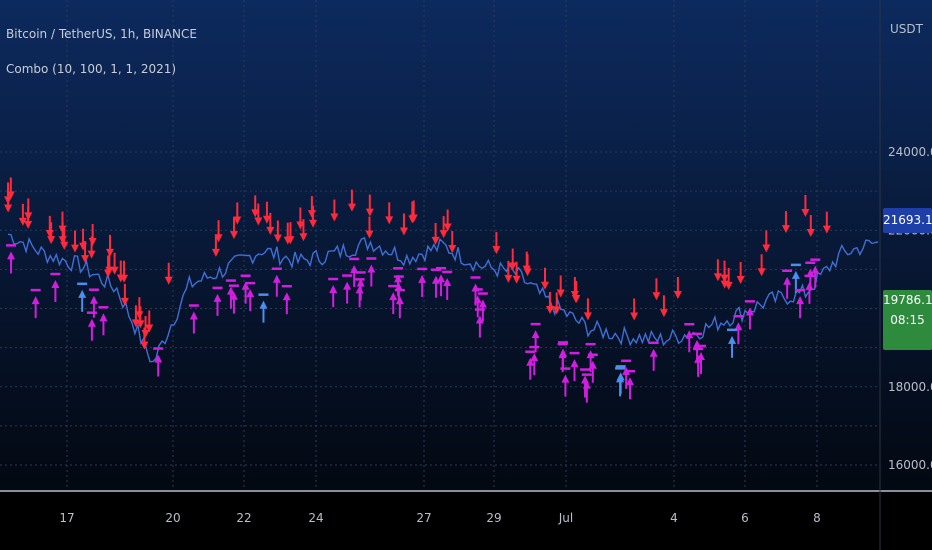 The width and height of the screenshot is (932, 550). I want to click on symbol-title: Bitcoin / TetherUS, 1h, BINANCE, so click(101, 34).